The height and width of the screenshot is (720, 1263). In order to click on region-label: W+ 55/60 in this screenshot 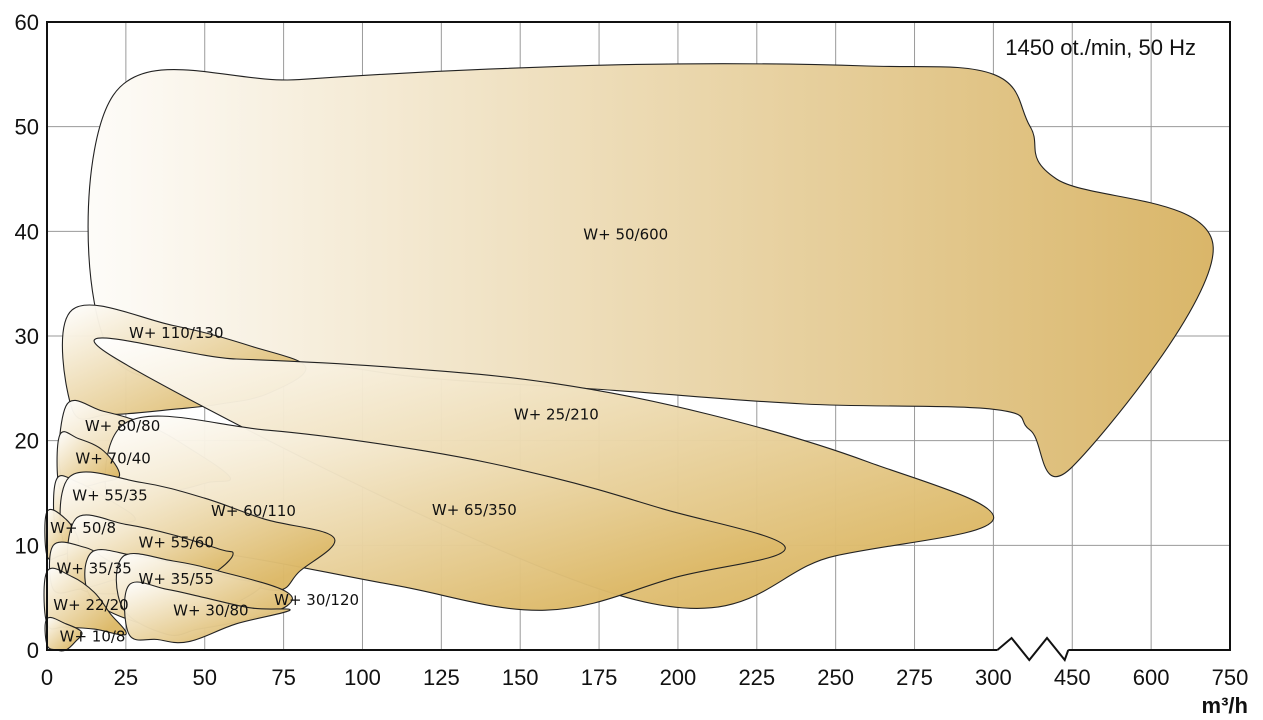, I will do `click(175, 542)`.